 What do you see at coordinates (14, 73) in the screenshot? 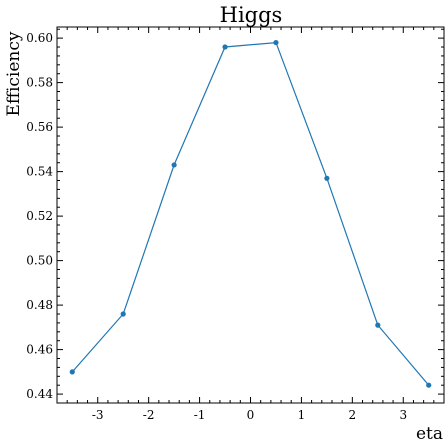
I see `y-axis-label: Efficiency` at bounding box center [14, 73].